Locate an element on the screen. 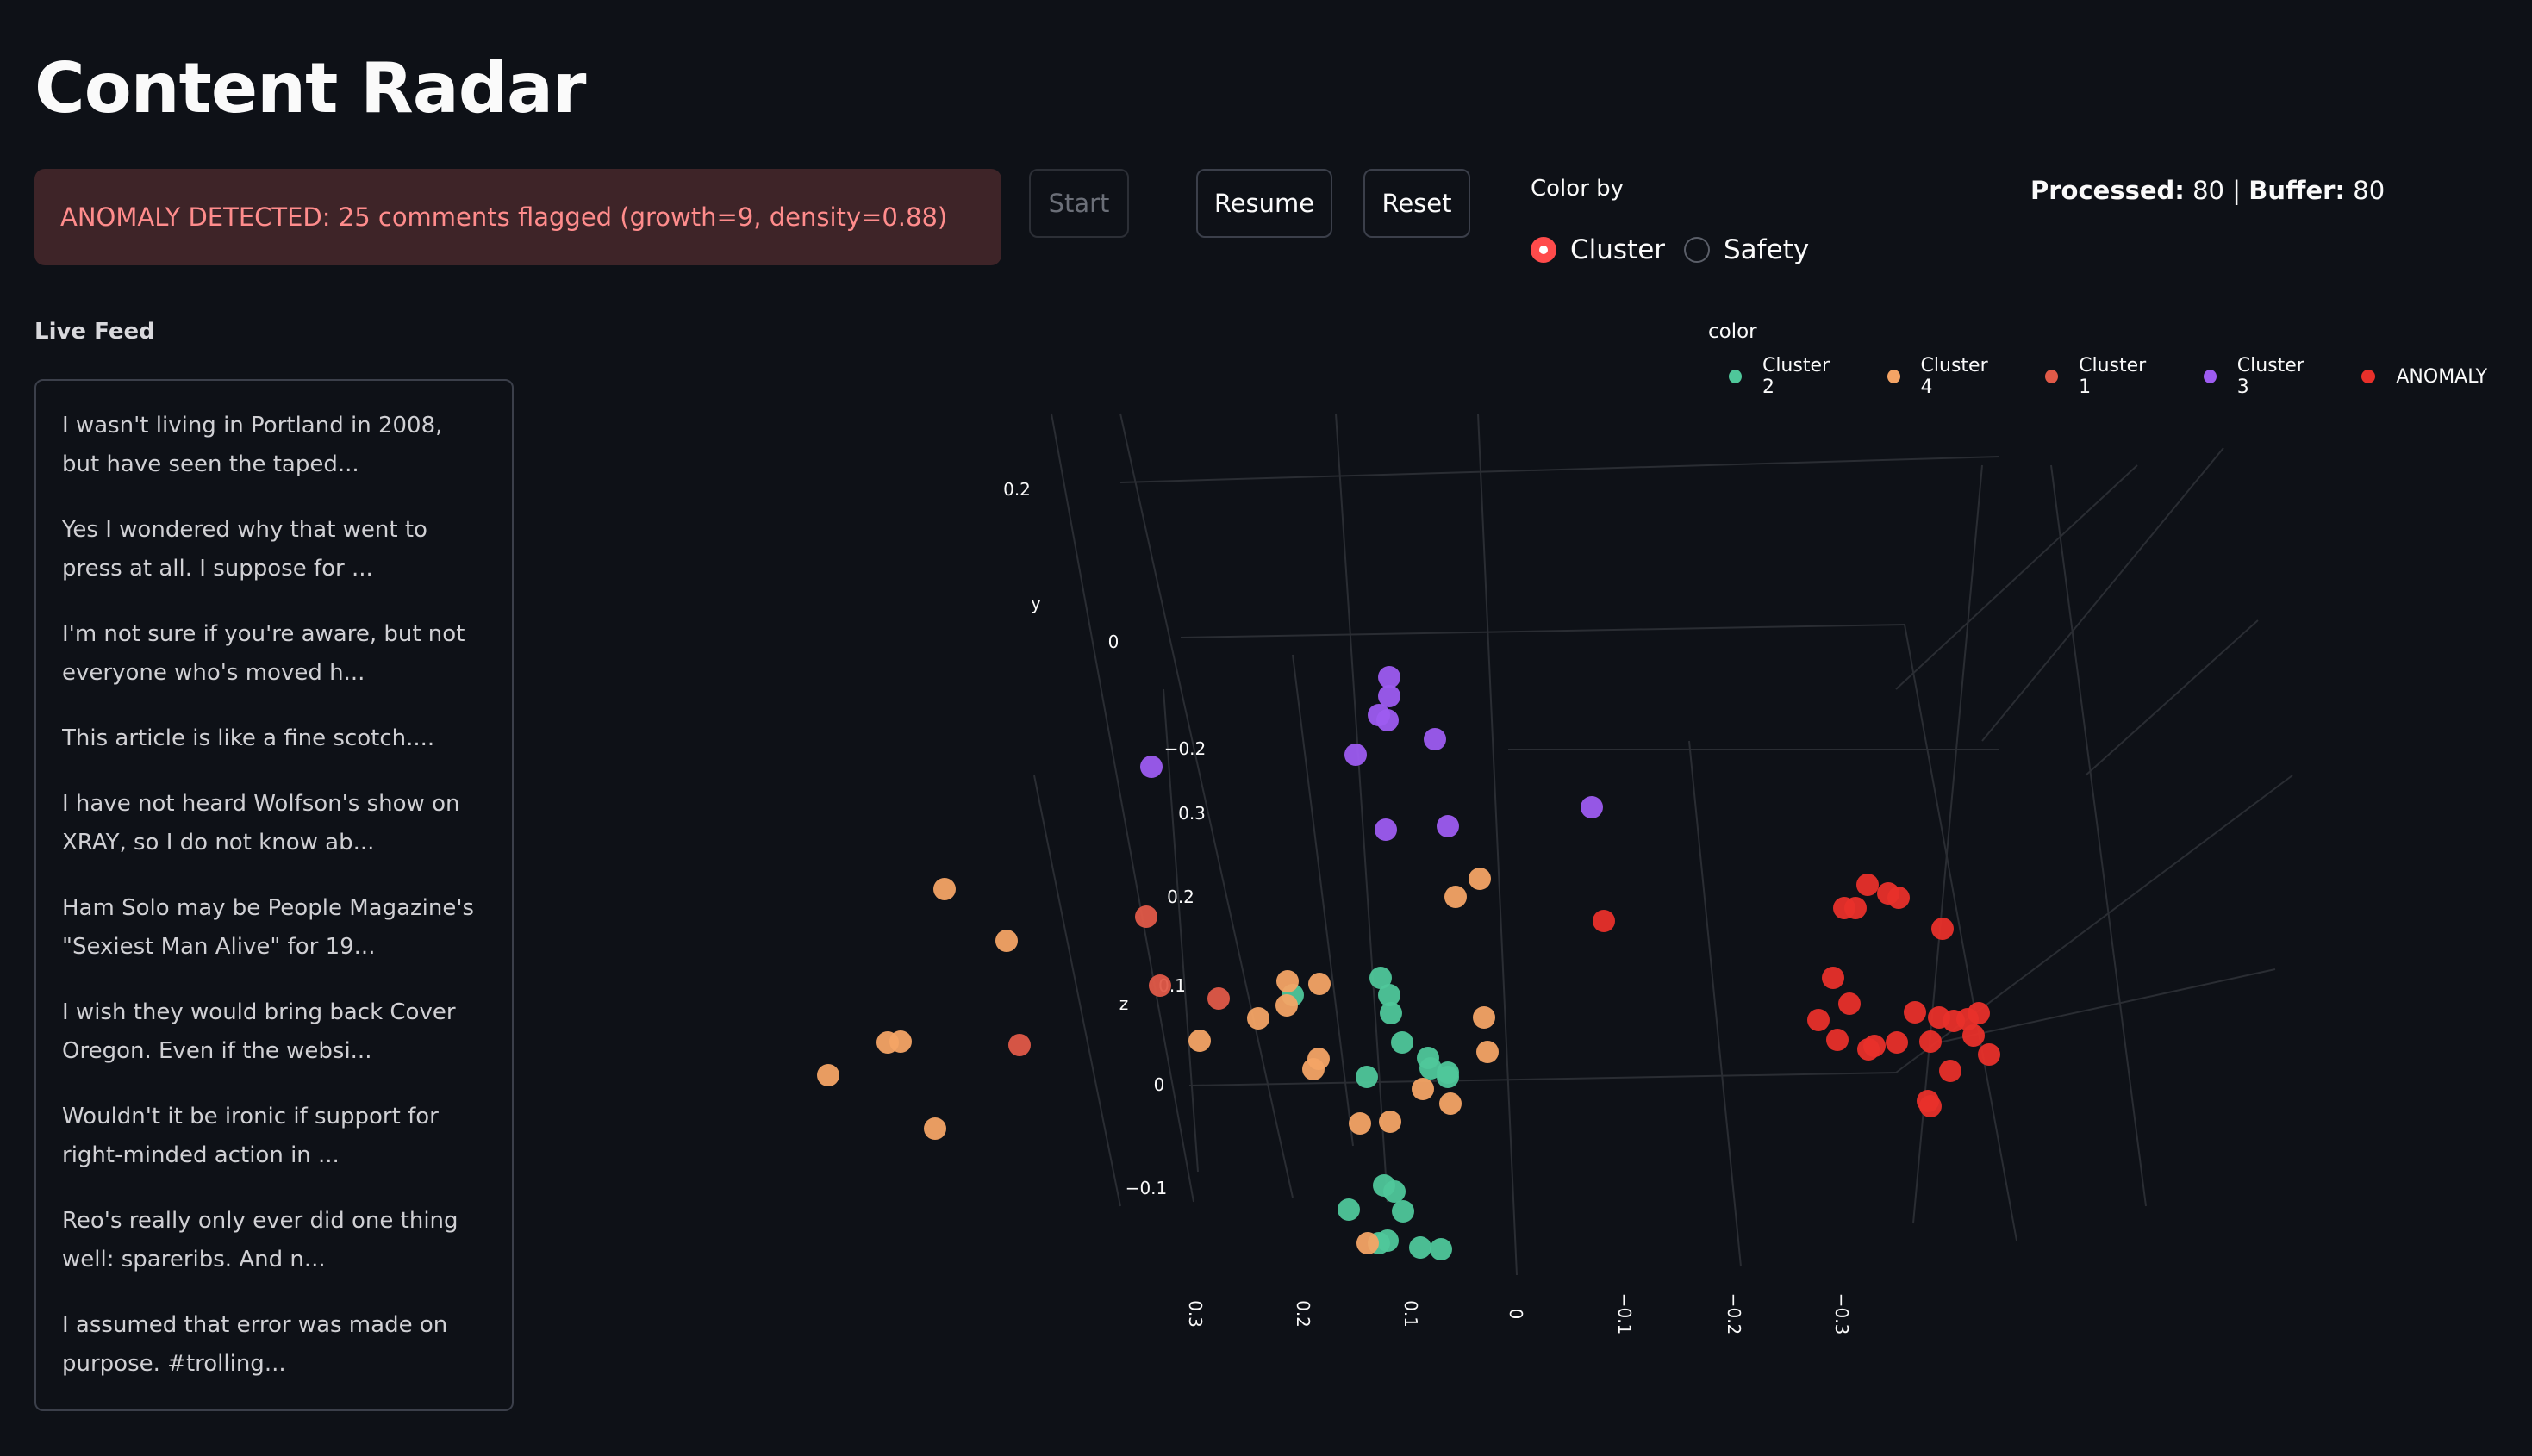 This screenshot has width=2532, height=1456. processed-label: Processed: is located at coordinates (2107, 191).